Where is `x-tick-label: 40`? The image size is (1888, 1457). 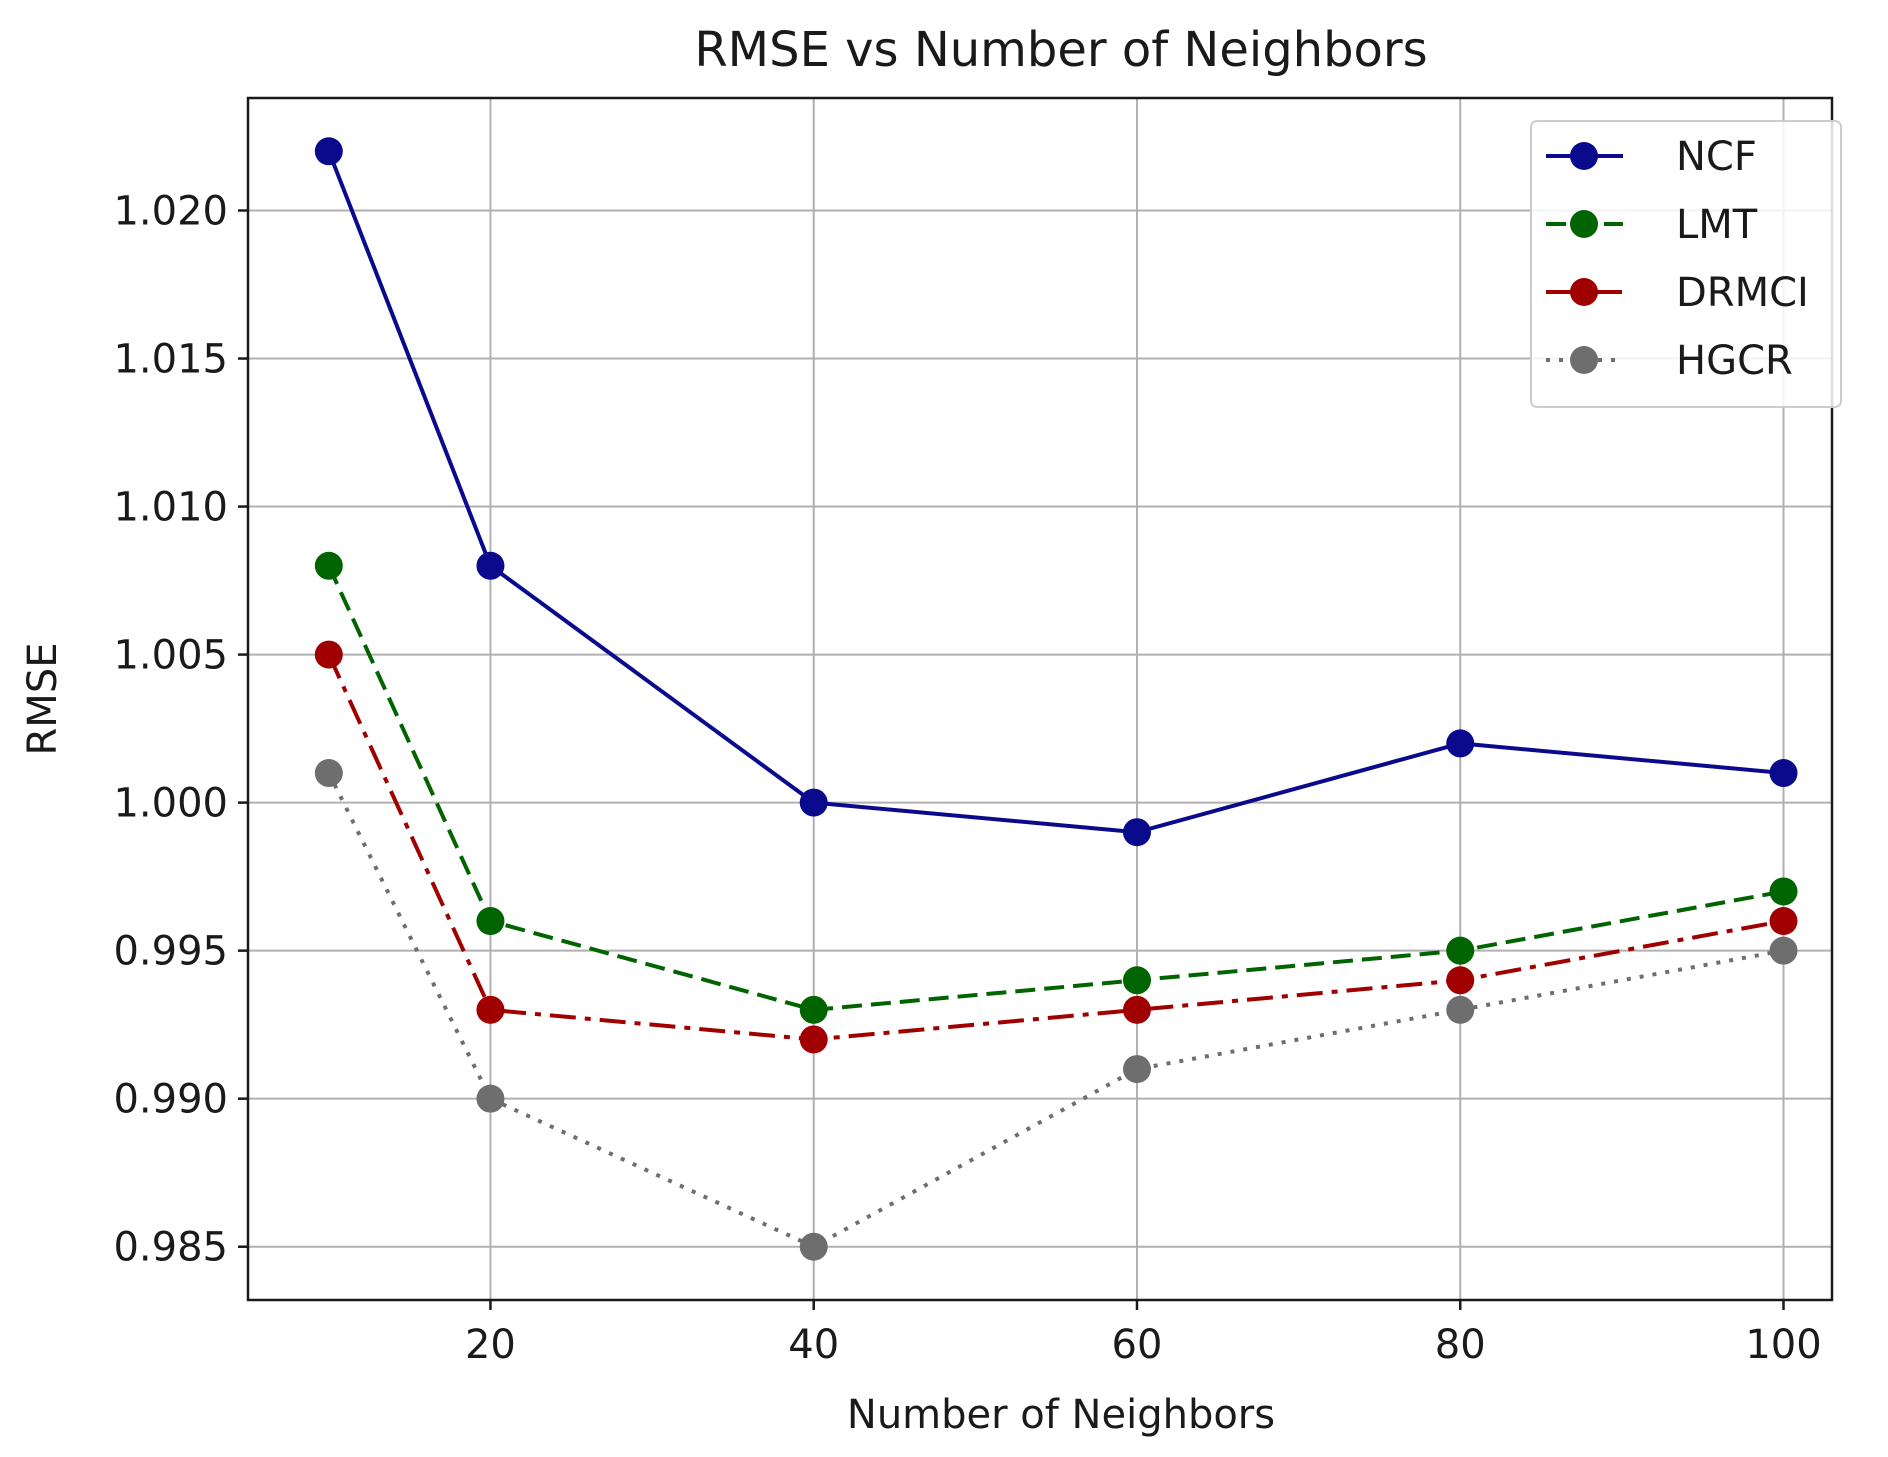
x-tick-label: 40 is located at coordinates (813, 1345).